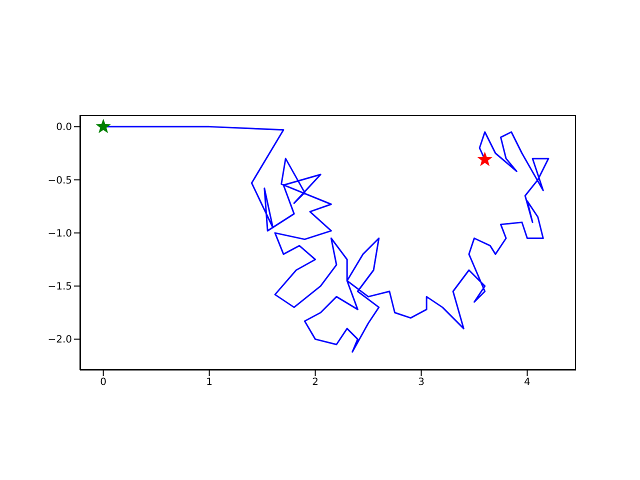  What do you see at coordinates (60, 180) in the screenshot?
I see `y-tick-label: −0.5` at bounding box center [60, 180].